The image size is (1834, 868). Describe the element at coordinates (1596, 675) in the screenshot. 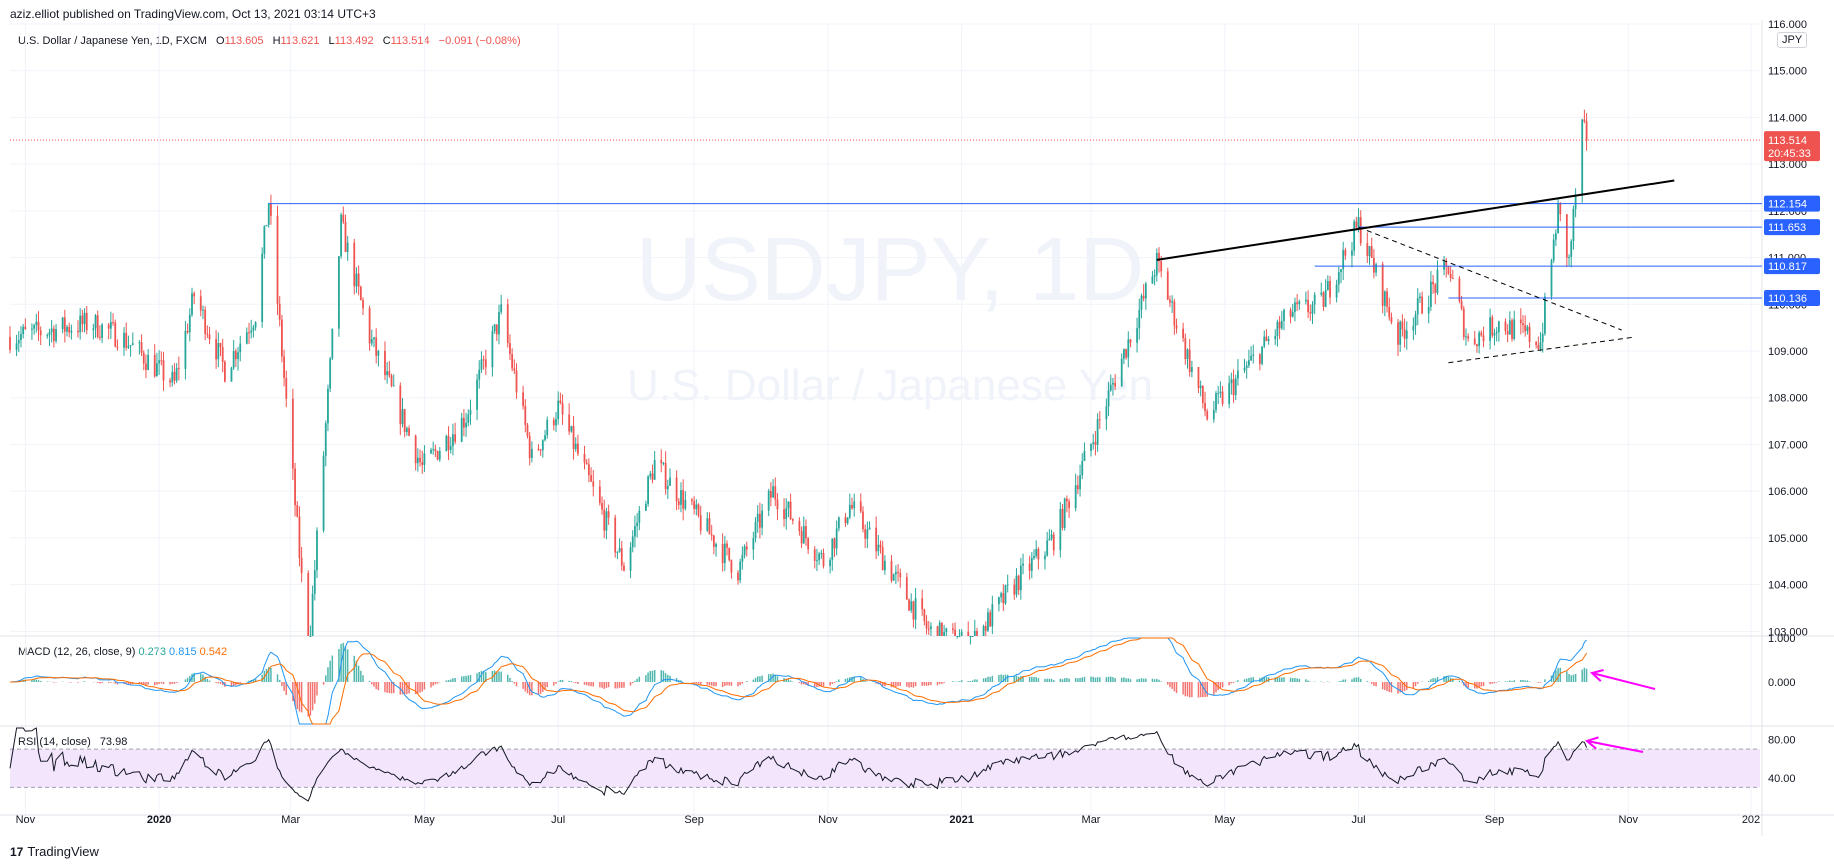

I see `macd-arrow-icon-head` at that location.